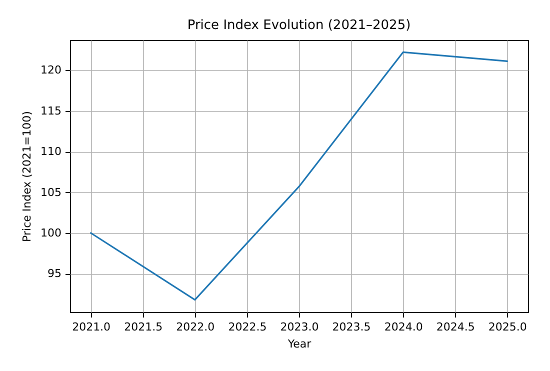 Image resolution: width=550 pixels, height=371 pixels. What do you see at coordinates (51, 192) in the screenshot?
I see `y-tick-label: 105` at bounding box center [51, 192].